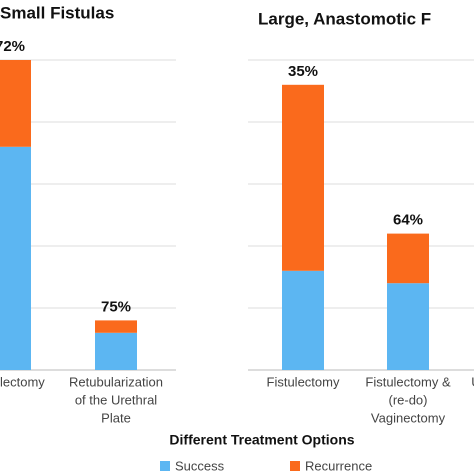 This screenshot has width=474, height=474. Describe the element at coordinates (116, 399) in the screenshot. I see `x-tick-label: of the Urethral` at that location.